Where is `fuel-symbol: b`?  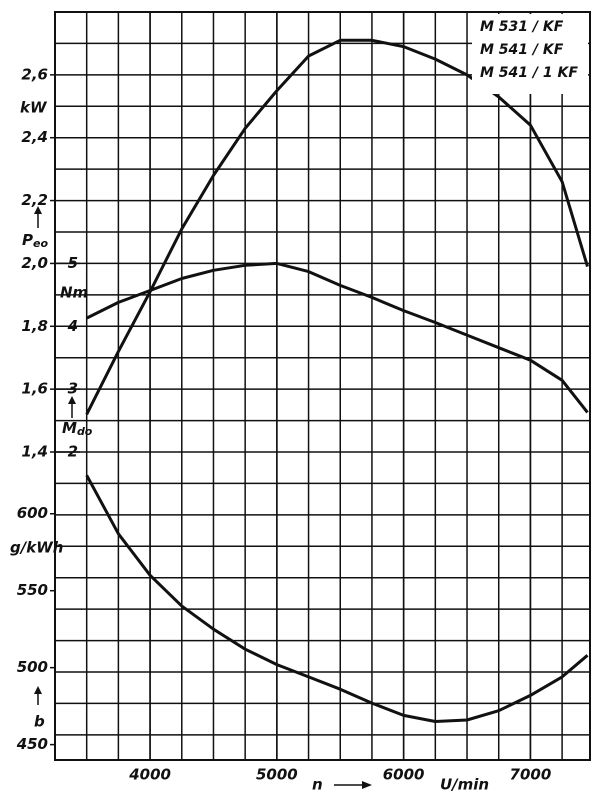 fuel-symbol: b is located at coordinates (39, 722).